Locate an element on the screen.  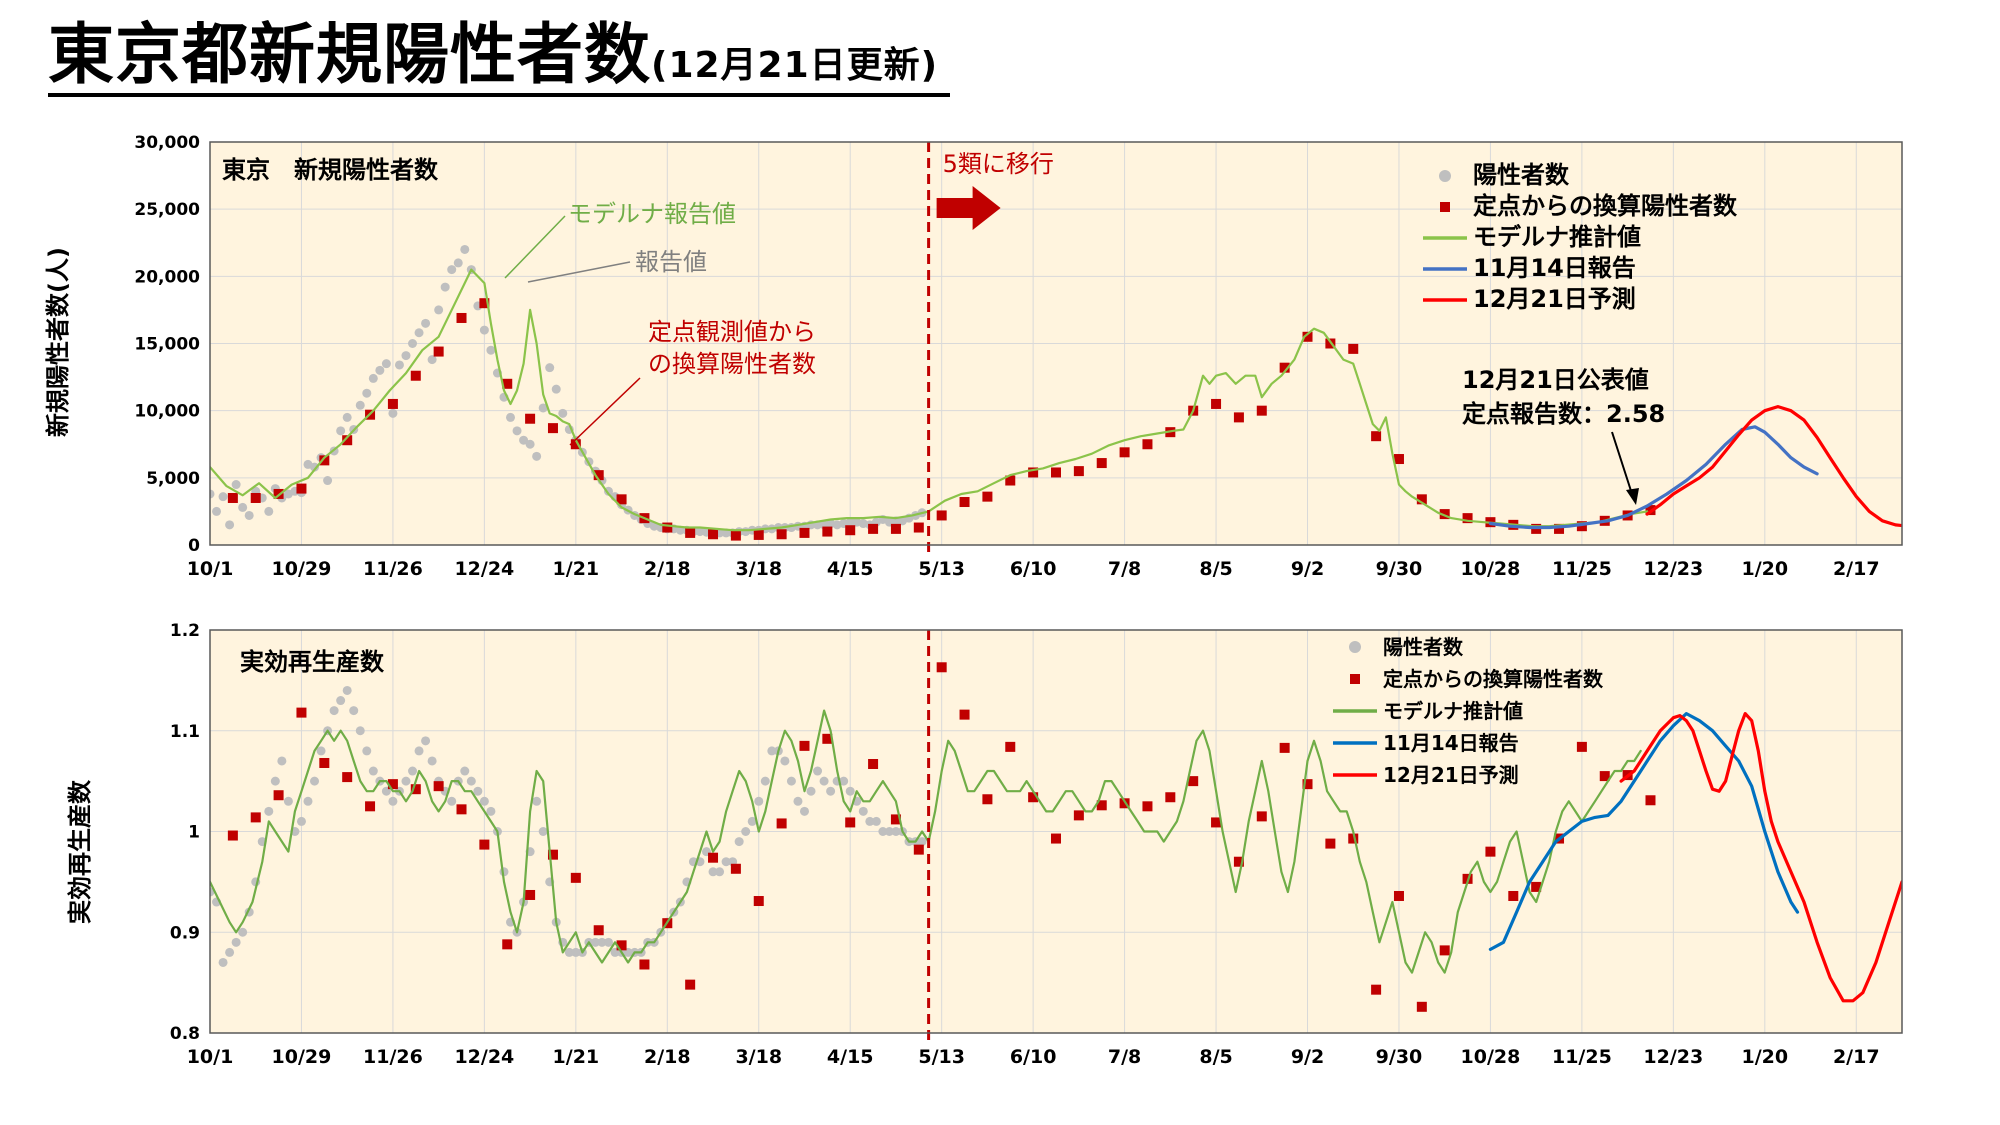
x-tick-label: 6/10 is located at coordinates (1033, 569).